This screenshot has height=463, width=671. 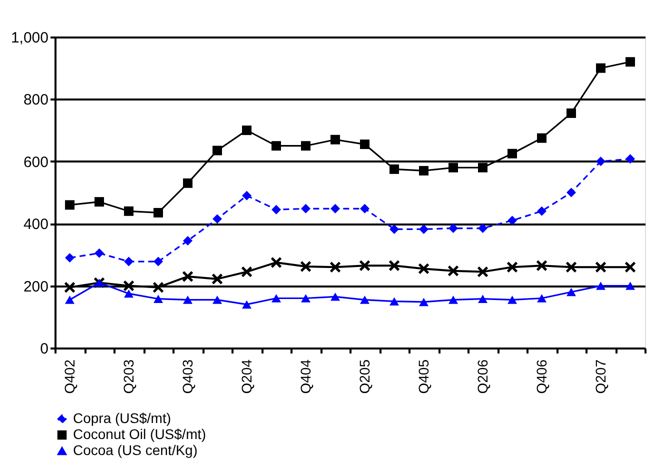 I want to click on legend-label: Copra (US$/mt), so click(x=122, y=418).